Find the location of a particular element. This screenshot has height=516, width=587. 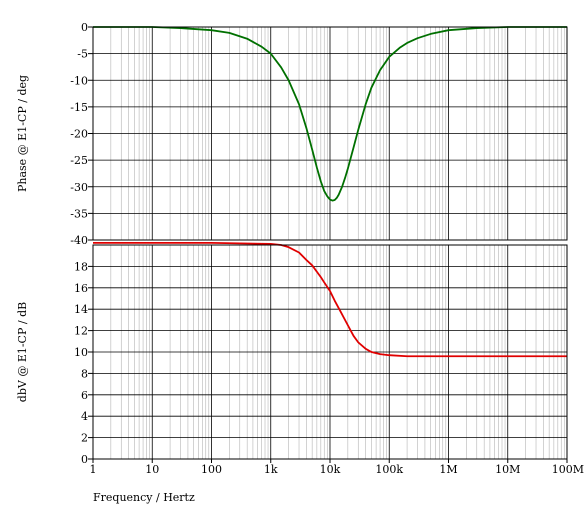

x-tick-label: 10 is located at coordinates (152, 469).